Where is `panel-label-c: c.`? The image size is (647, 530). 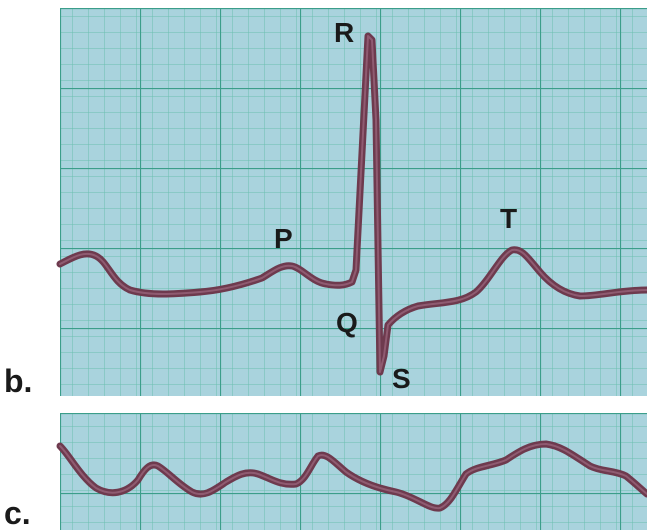
panel-label-c: c. is located at coordinates (17, 512).